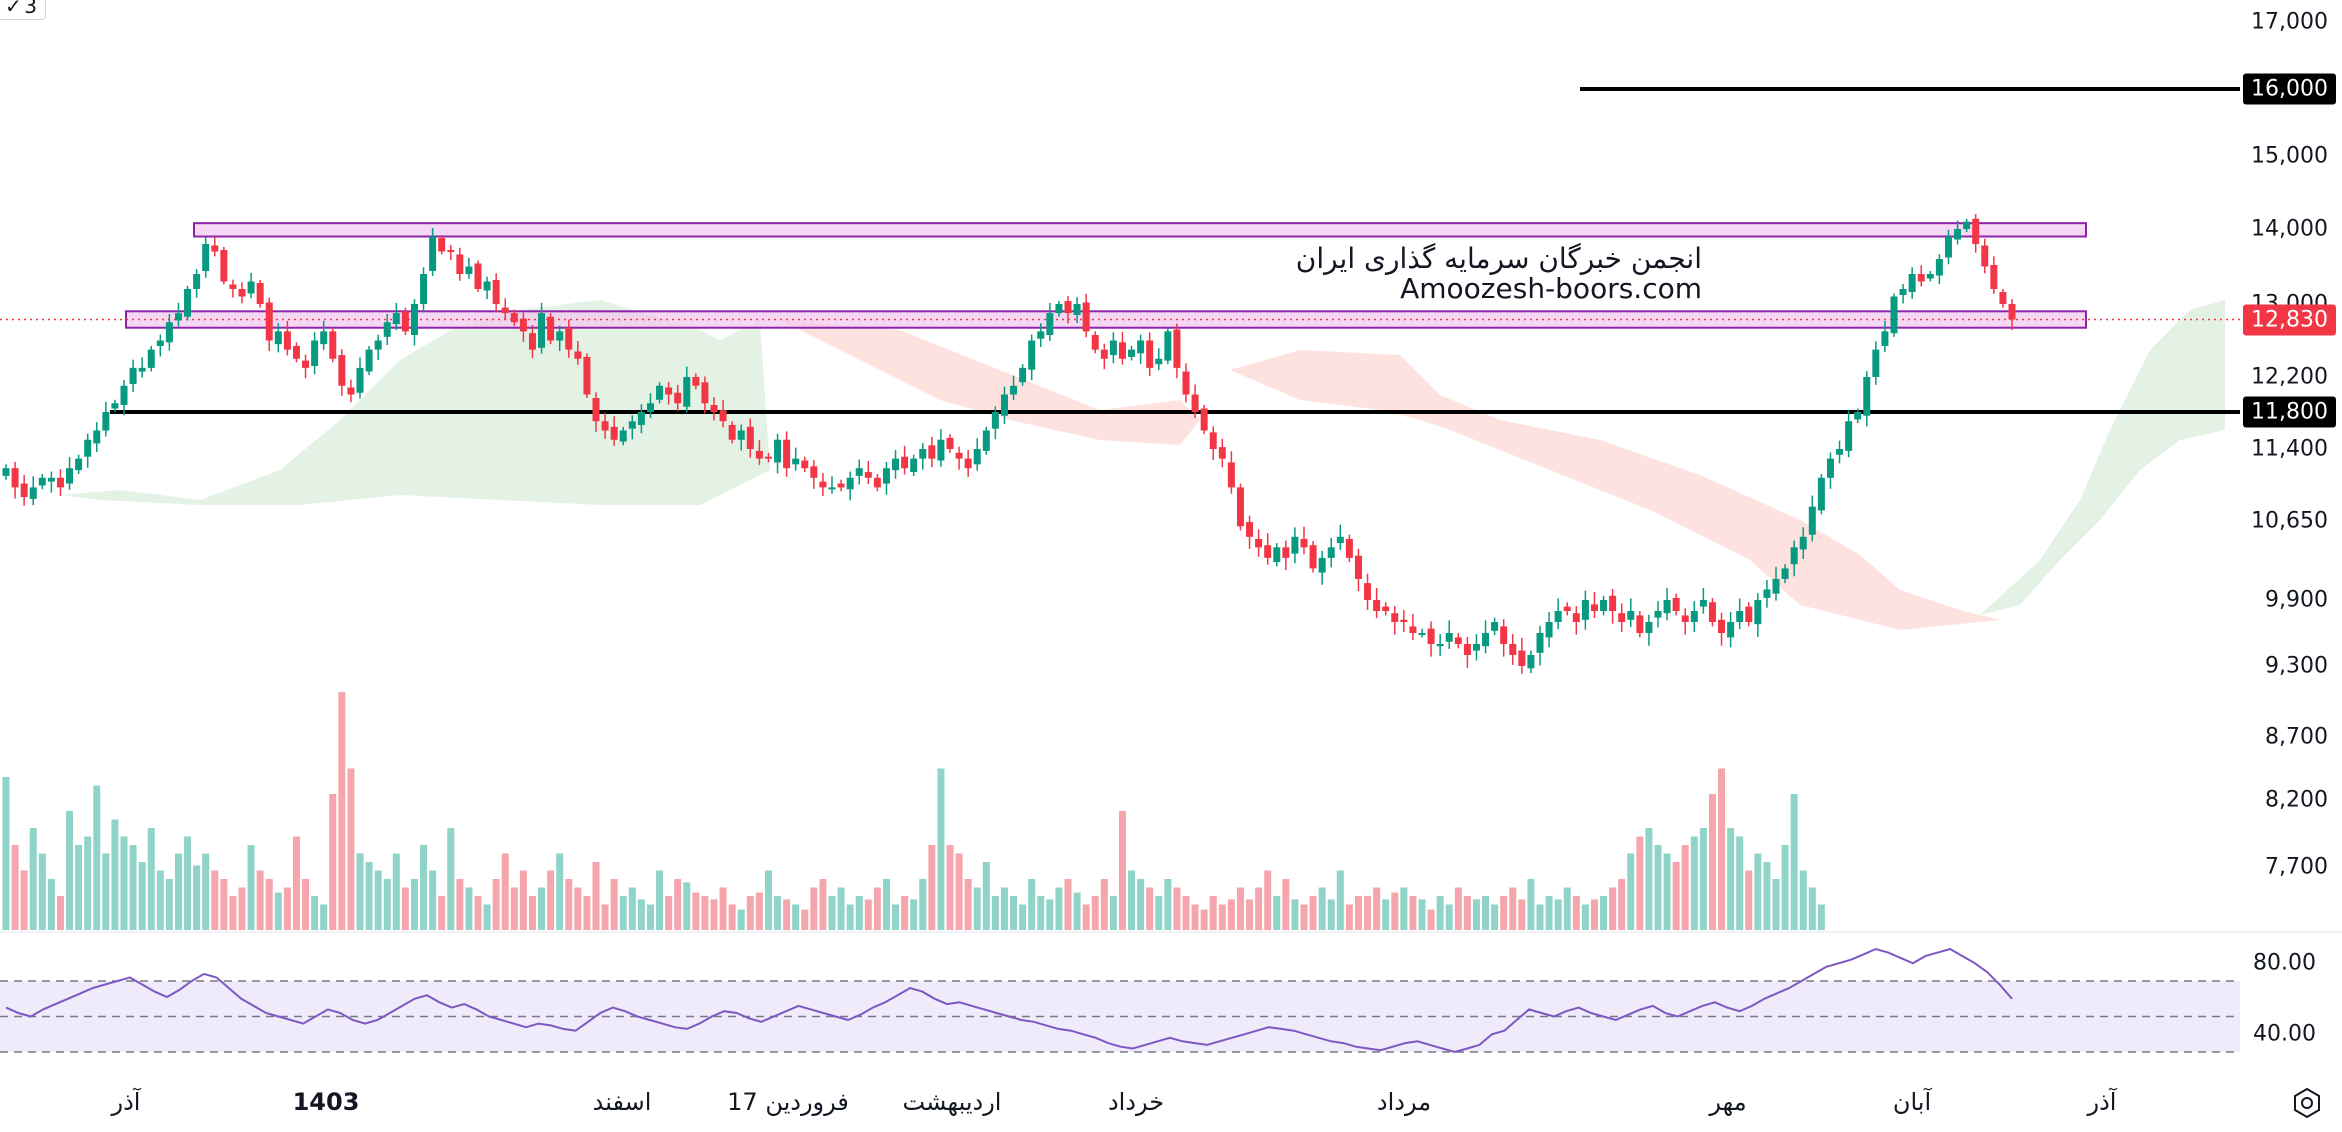 This screenshot has width=2342, height=1132. What do you see at coordinates (2289, 89) in the screenshot?
I see `price-badge-16000: 16,000` at bounding box center [2289, 89].